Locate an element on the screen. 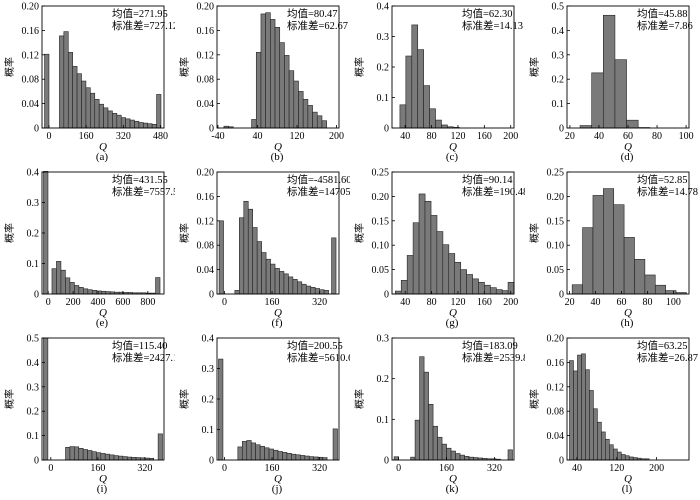 The width and height of the screenshot is (700, 500). ytick-label-c-0: 0 is located at coordinates (386, 129).